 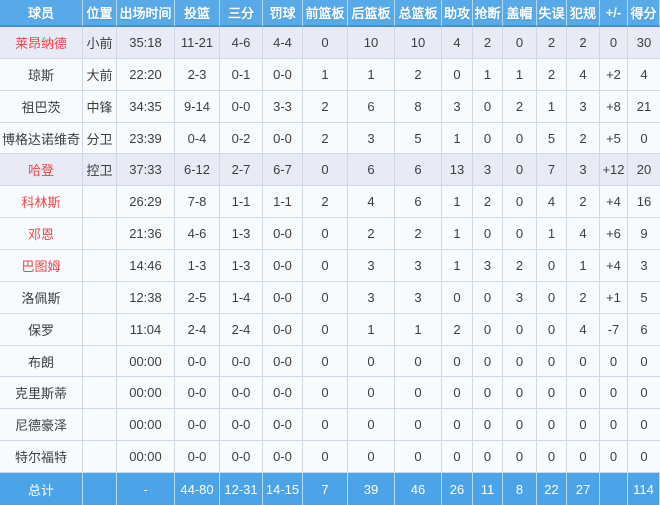 I want to click on stat-cell-pos: 小前, so click(x=100, y=43).